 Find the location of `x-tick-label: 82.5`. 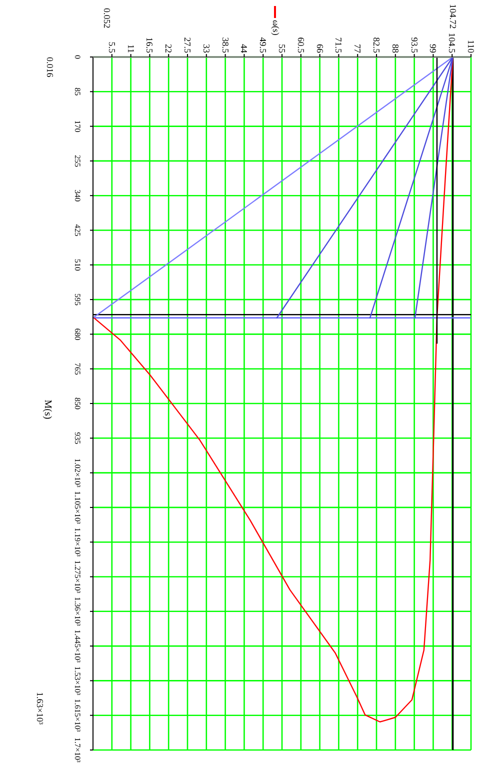

x-tick-label: 82.5 is located at coordinates (377, 45).